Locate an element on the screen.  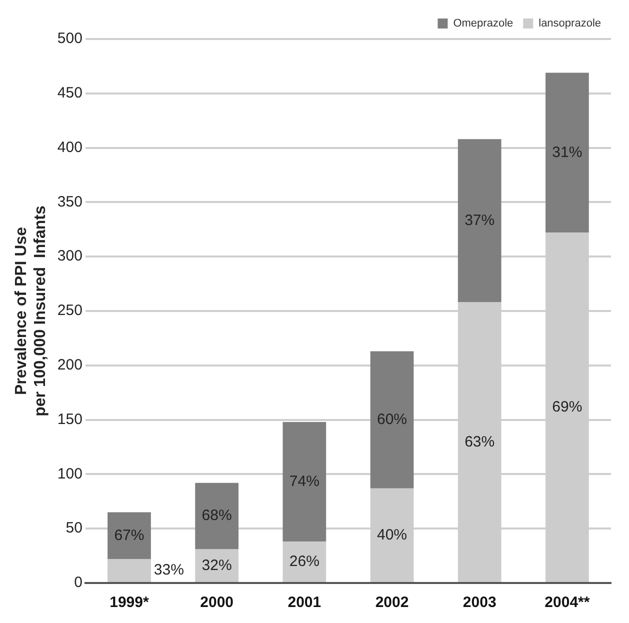
annotation: 67% is located at coordinates (129, 535).